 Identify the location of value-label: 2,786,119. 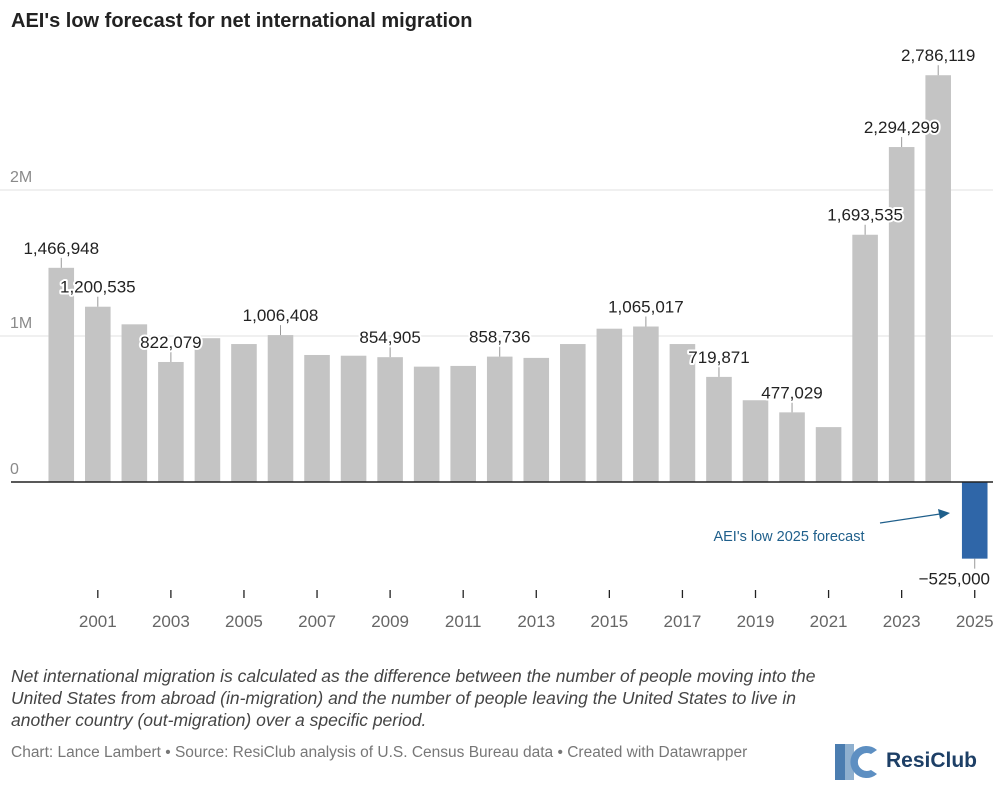
(938, 55).